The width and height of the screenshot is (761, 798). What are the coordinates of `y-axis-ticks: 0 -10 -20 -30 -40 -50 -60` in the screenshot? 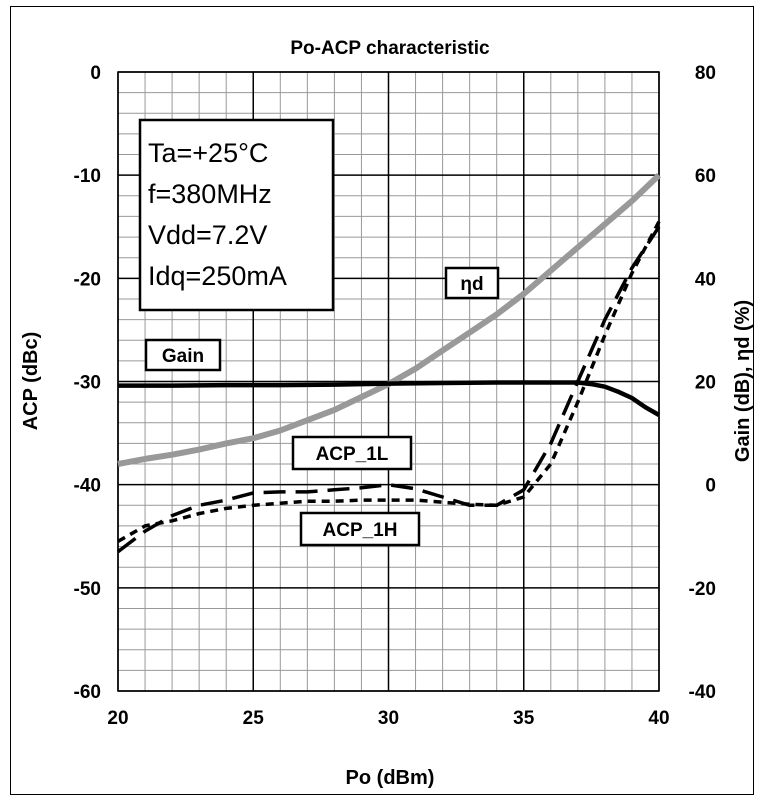 It's located at (87, 383).